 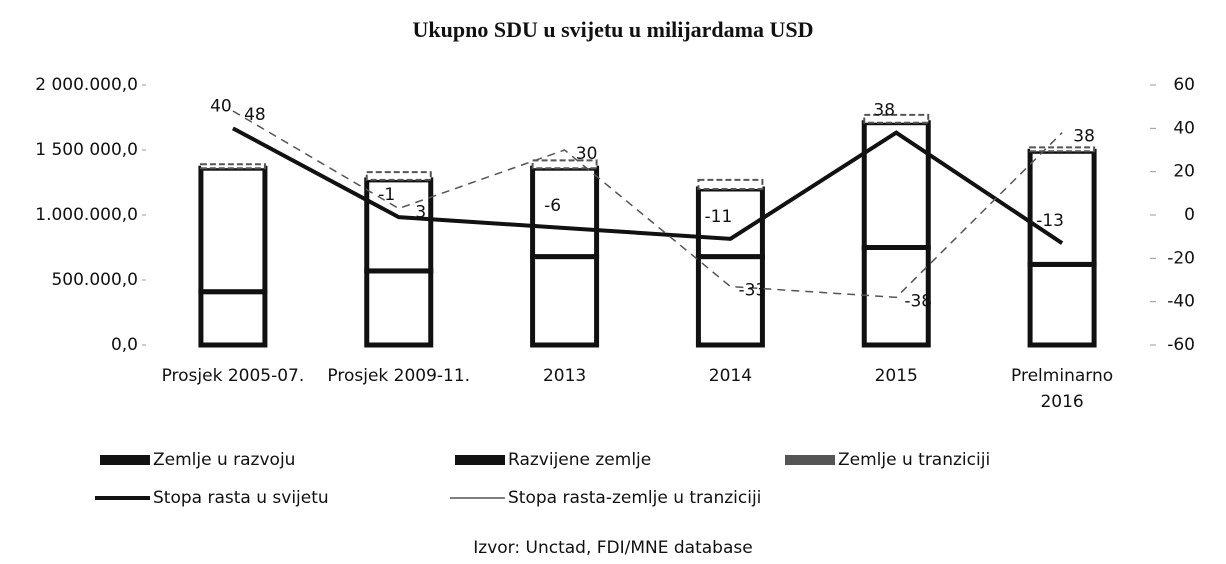 I want to click on line-series, so click(x=647, y=185).